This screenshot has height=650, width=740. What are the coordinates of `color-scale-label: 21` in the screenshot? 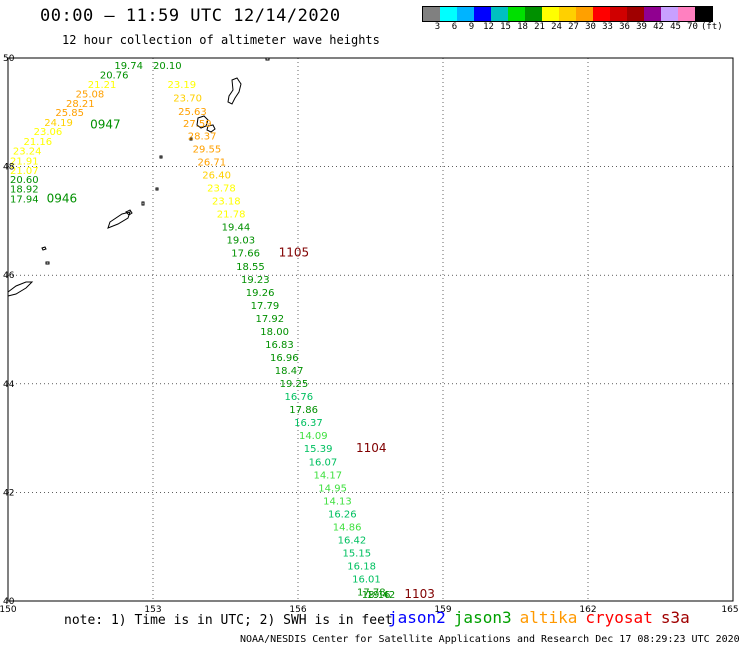 It's located at (539, 27).